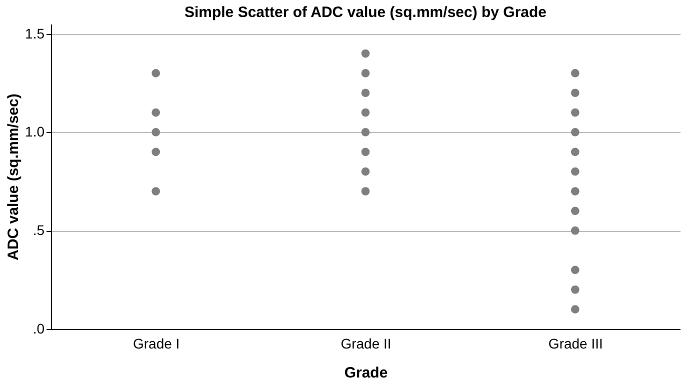 This screenshot has height=385, width=685. I want to click on x-tick-label: Grade II, so click(366, 344).